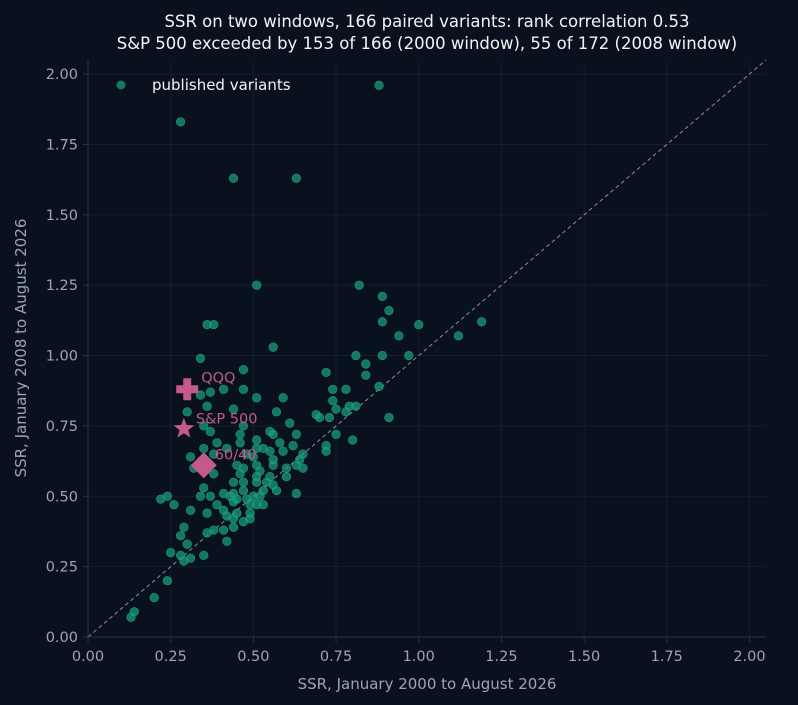 This screenshot has width=798, height=705. What do you see at coordinates (419, 657) in the screenshot?
I see `x-tick-label: 1.00` at bounding box center [419, 657].